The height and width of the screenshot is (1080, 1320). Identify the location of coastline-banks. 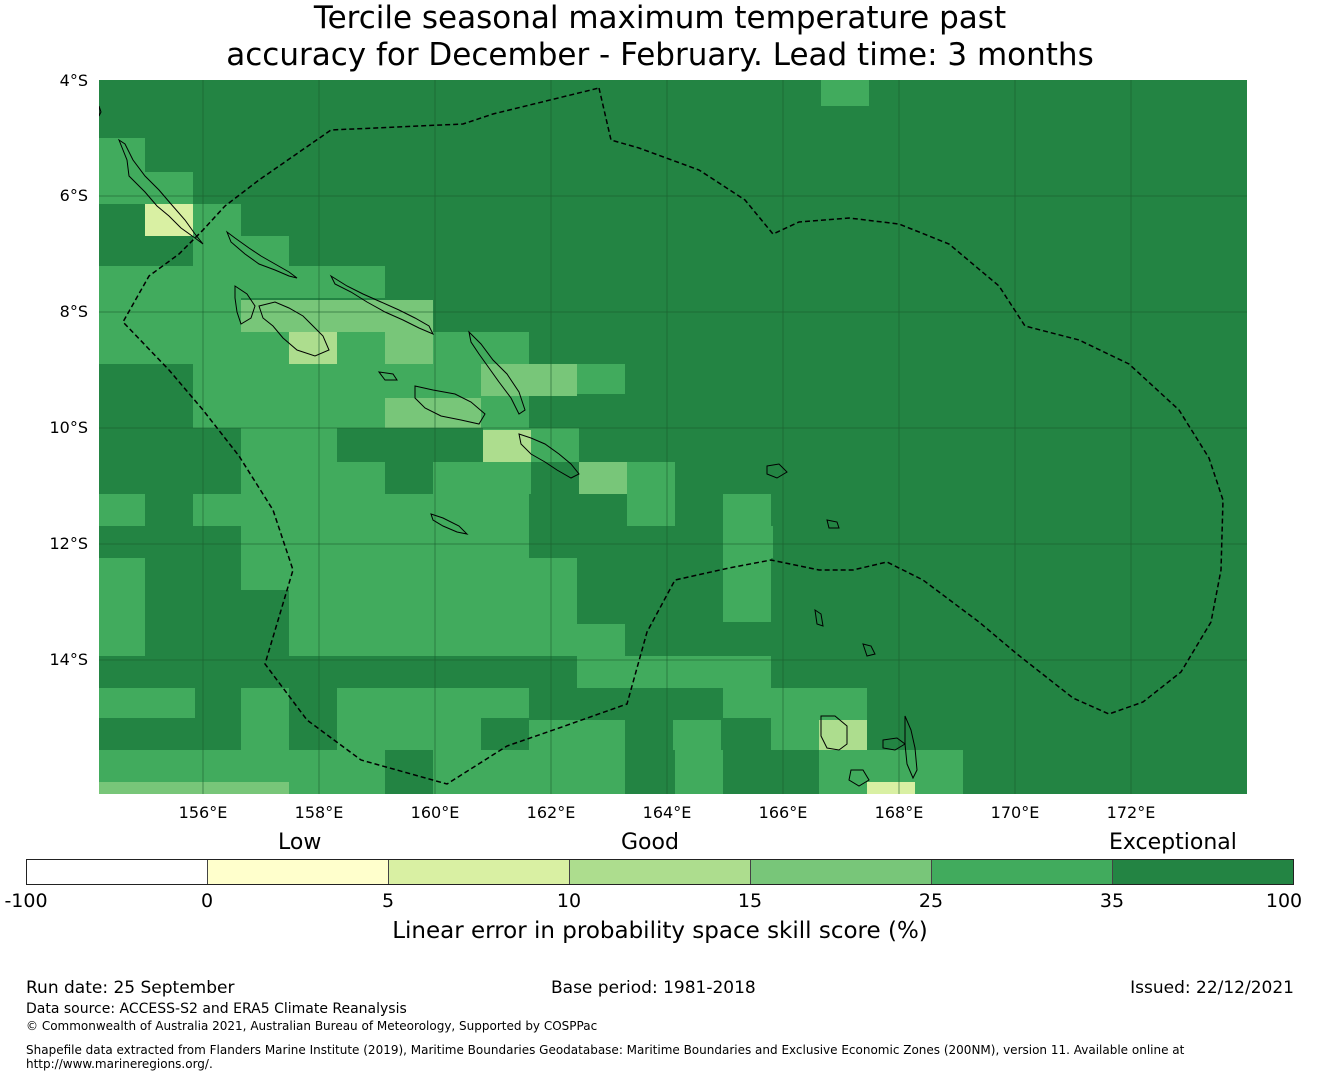
(869, 650).